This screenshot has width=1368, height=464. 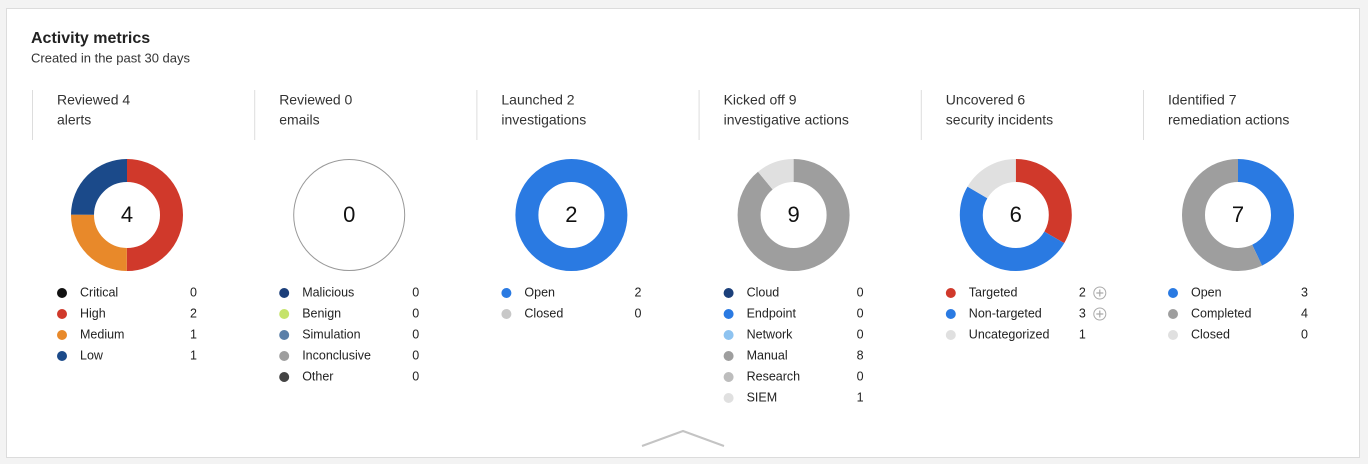 What do you see at coordinates (315, 100) in the screenshot?
I see `card-heading: Reviewed 0` at bounding box center [315, 100].